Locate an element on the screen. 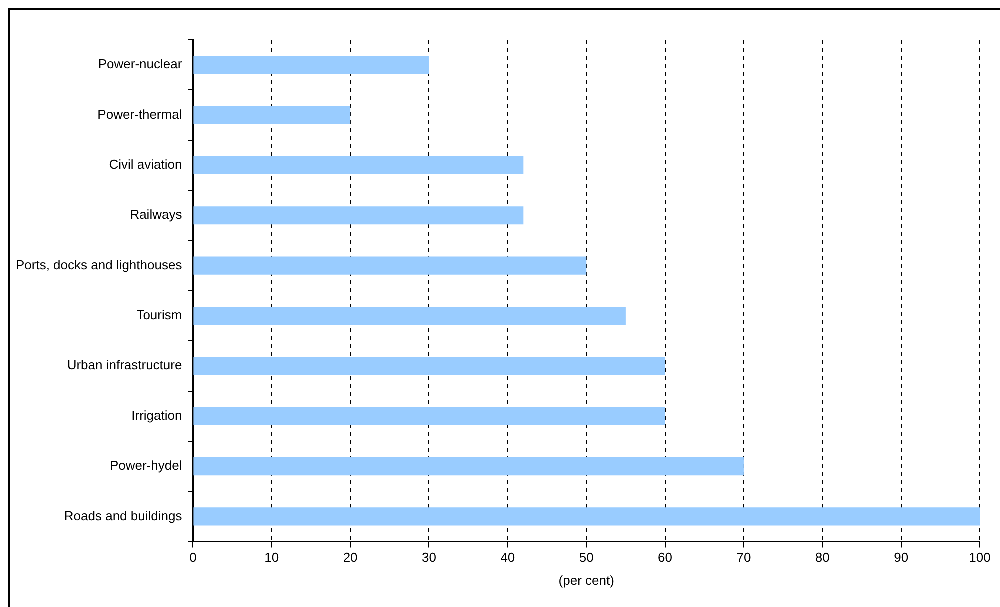 The image size is (1000, 607). x-tick-label: 20 is located at coordinates (350, 558).